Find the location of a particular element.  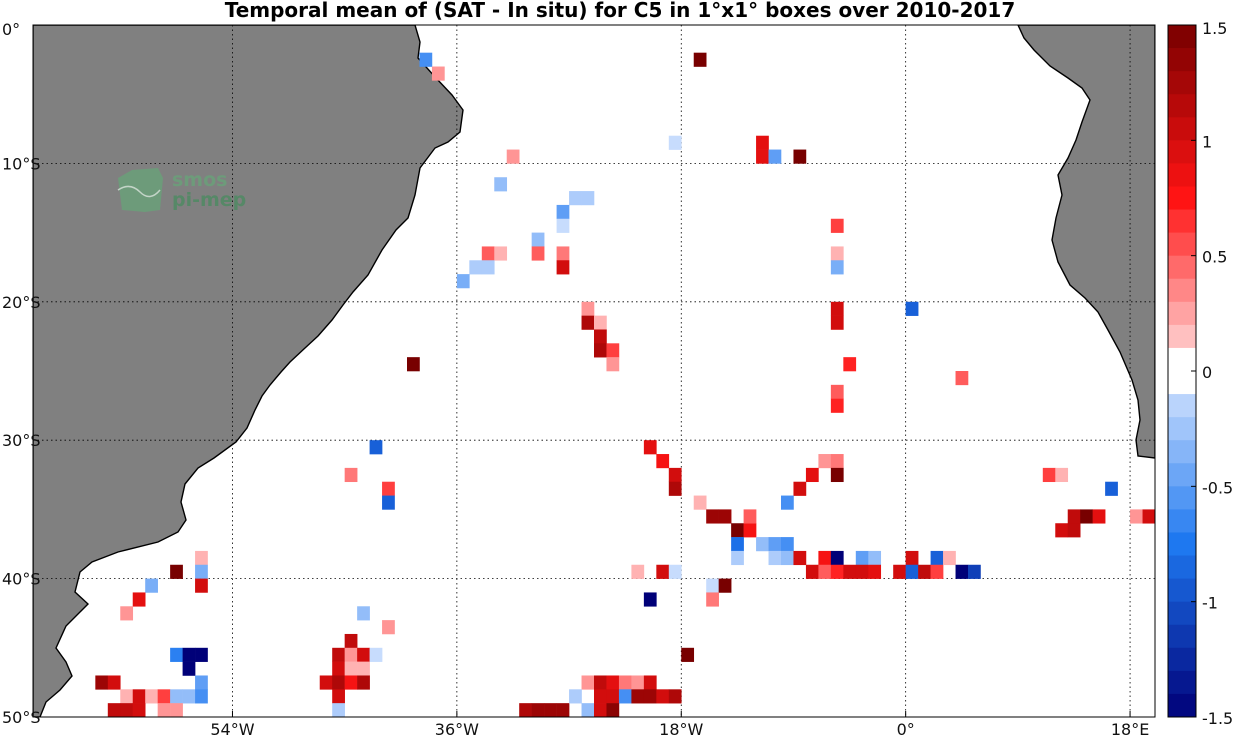

y-tick-label: 30°S is located at coordinates (21, 440).